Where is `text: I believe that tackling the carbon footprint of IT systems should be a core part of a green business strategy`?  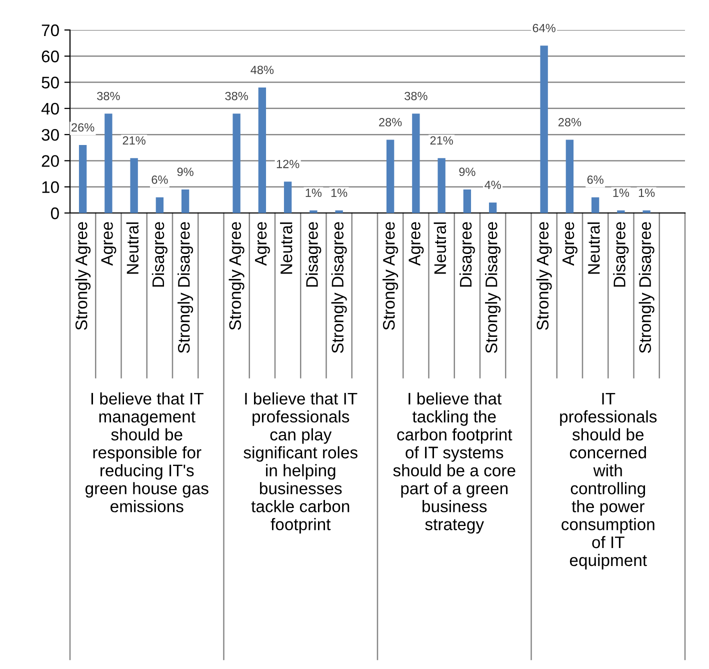
text: I believe that tackling the carbon footprint of IT systems should be a core part of a green business strategy is located at coordinates (454, 463).